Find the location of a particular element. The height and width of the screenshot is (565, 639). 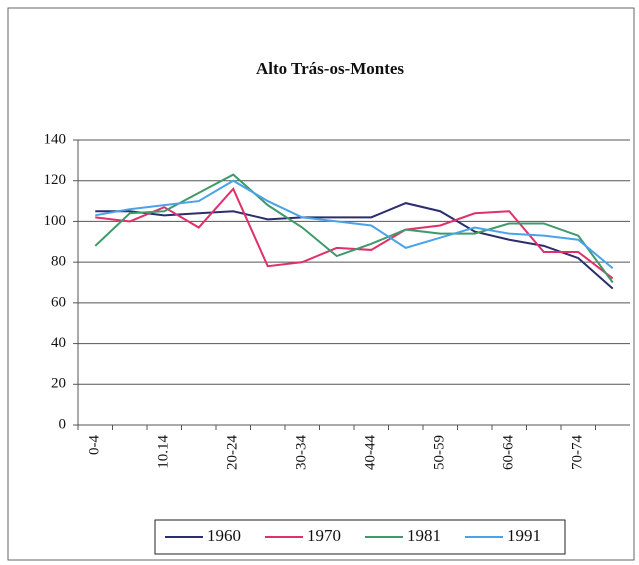

legend-label: 1970 is located at coordinates (324, 535).